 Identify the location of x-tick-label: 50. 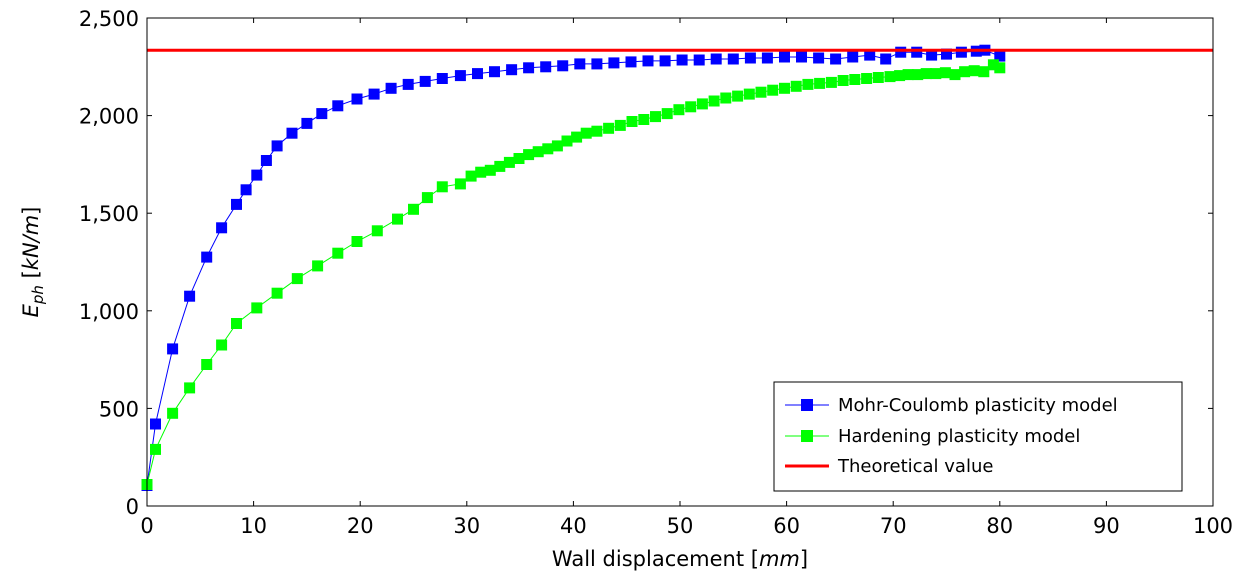
(680, 526).